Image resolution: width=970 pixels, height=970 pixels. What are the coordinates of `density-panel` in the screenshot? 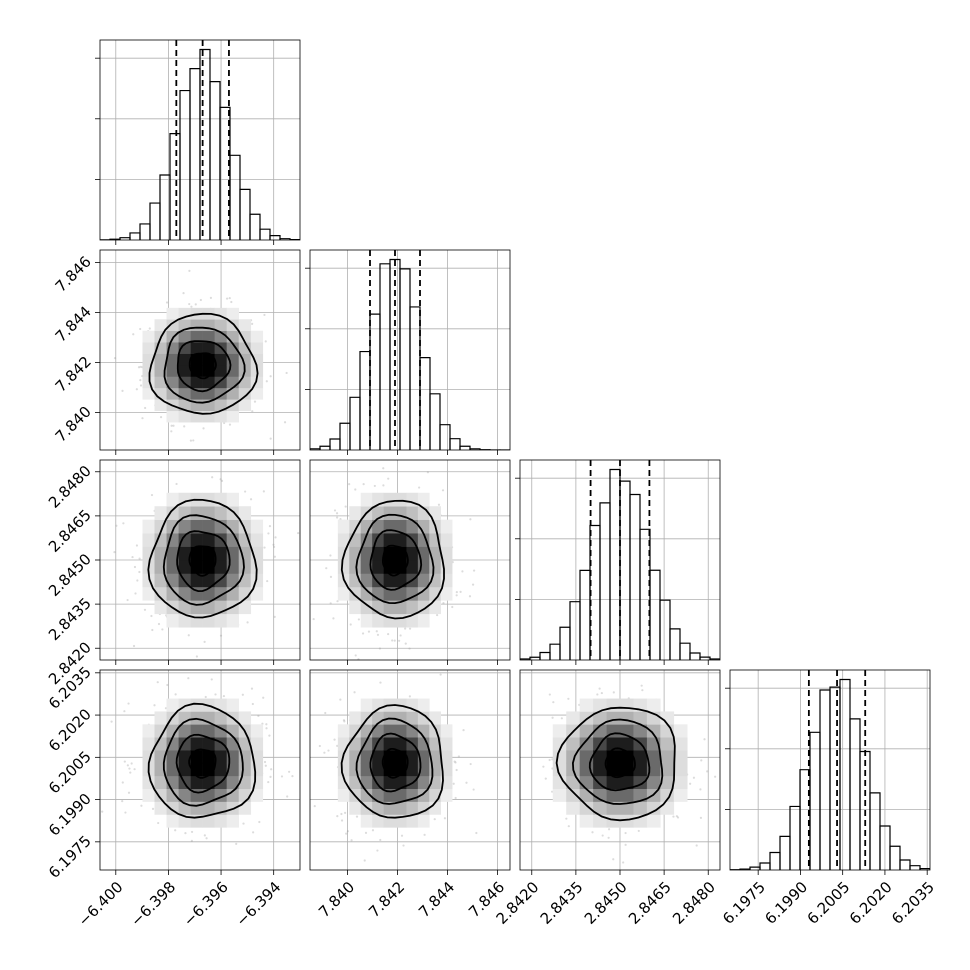 It's located at (410, 562).